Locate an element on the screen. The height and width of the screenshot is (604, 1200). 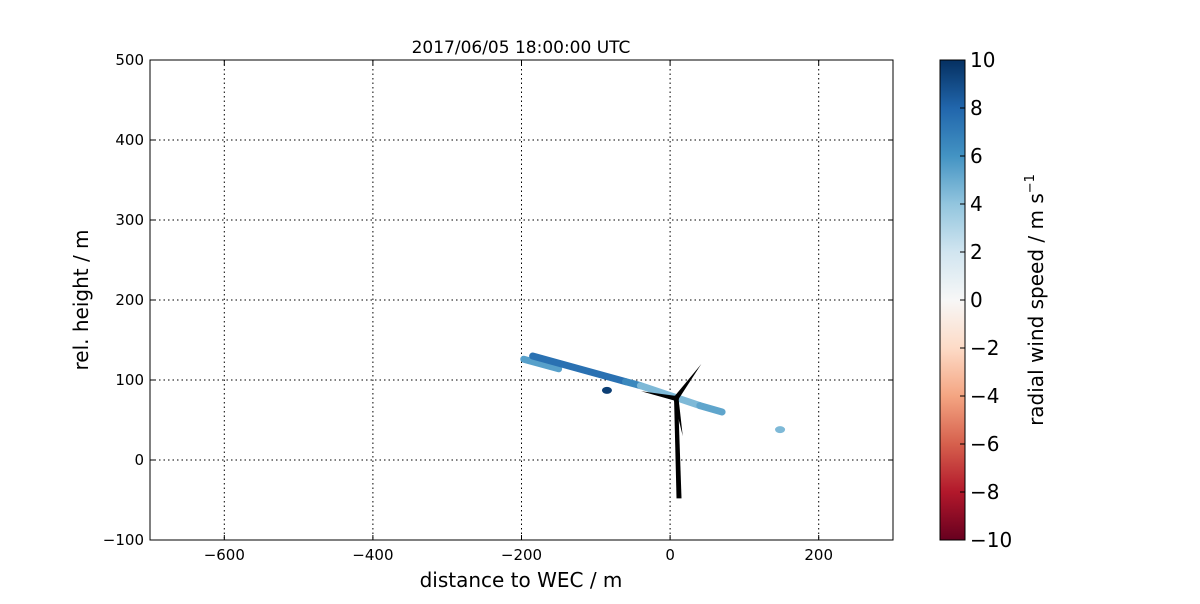
colorbar-tick-label: −6 is located at coordinates (984, 444).